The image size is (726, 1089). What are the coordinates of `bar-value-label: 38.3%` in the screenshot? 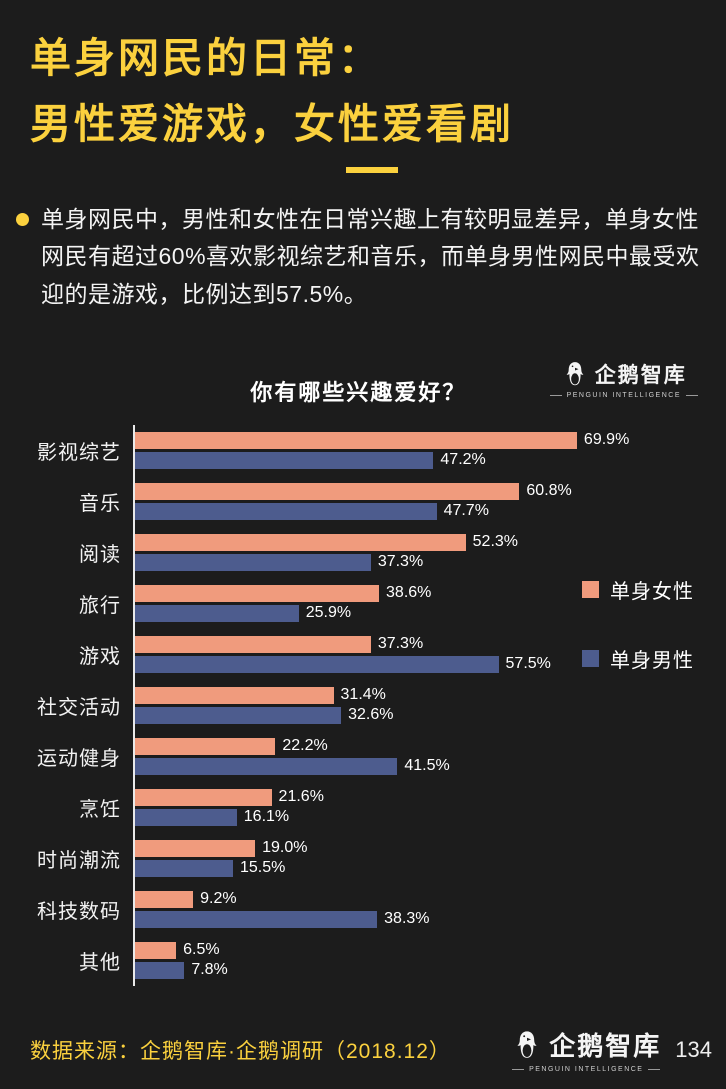 It's located at (407, 919).